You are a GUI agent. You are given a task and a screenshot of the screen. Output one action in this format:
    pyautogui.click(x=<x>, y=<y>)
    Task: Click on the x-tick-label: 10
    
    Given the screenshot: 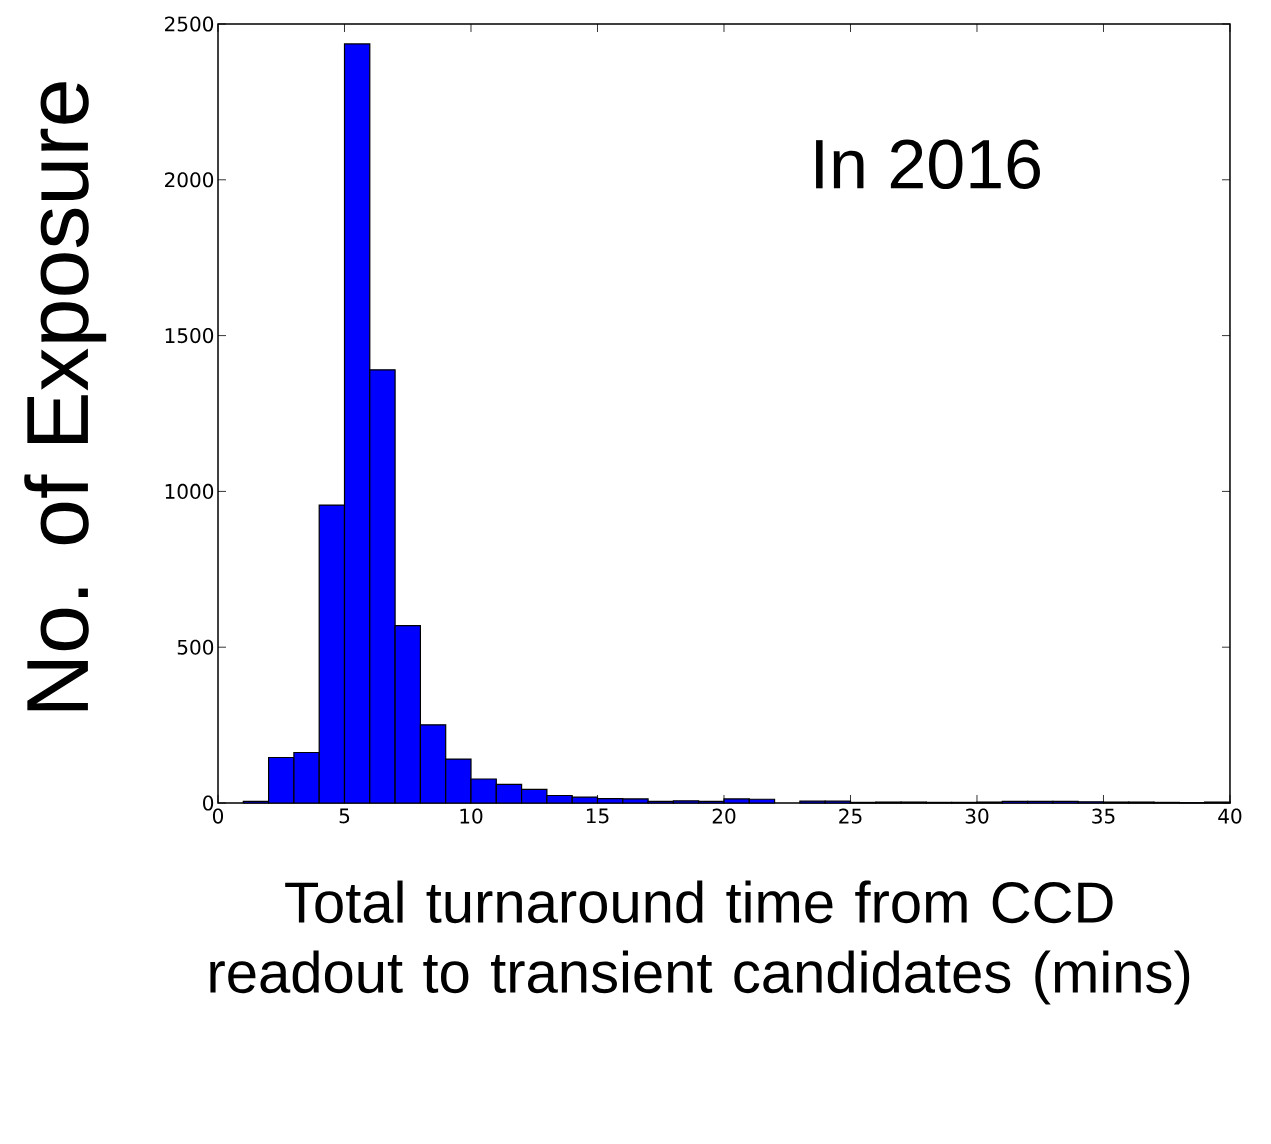 What is the action you would take?
    pyautogui.click(x=471, y=816)
    